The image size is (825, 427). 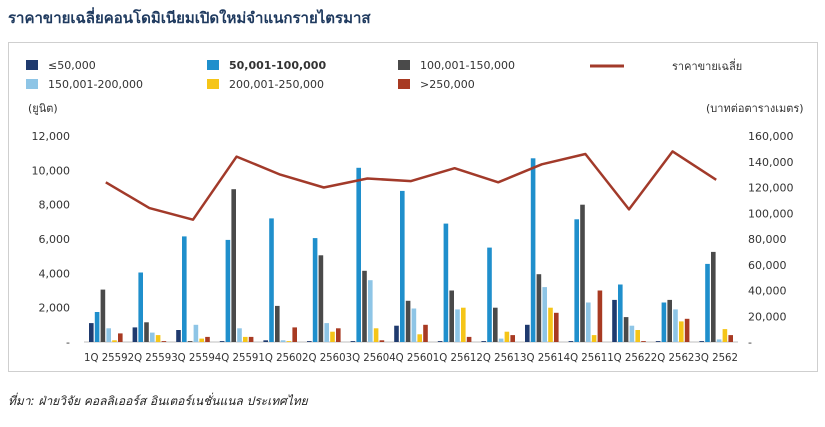 I want to click on y-axis-label-left: (ยูนิต), so click(x=43, y=108).